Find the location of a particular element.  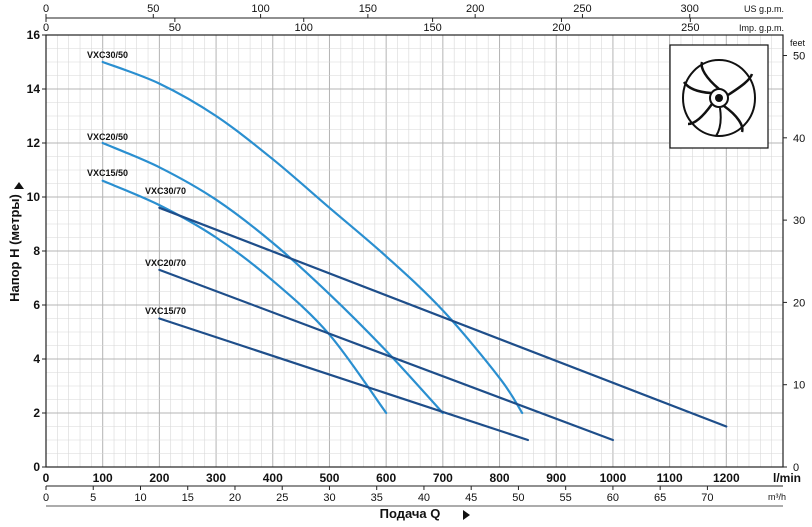

y-tick-label: 10 is located at coordinates (34, 197).